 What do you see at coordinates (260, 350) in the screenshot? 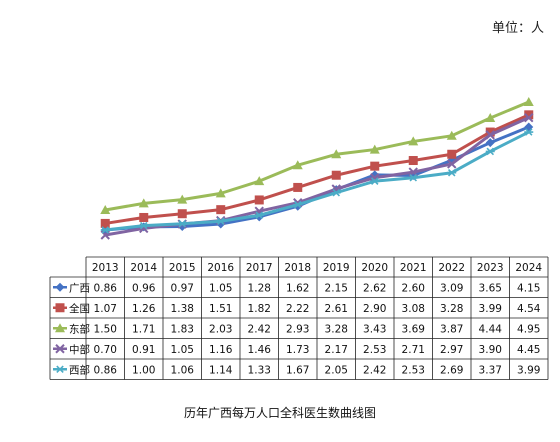
I see `data-label: 1.46` at bounding box center [260, 350].